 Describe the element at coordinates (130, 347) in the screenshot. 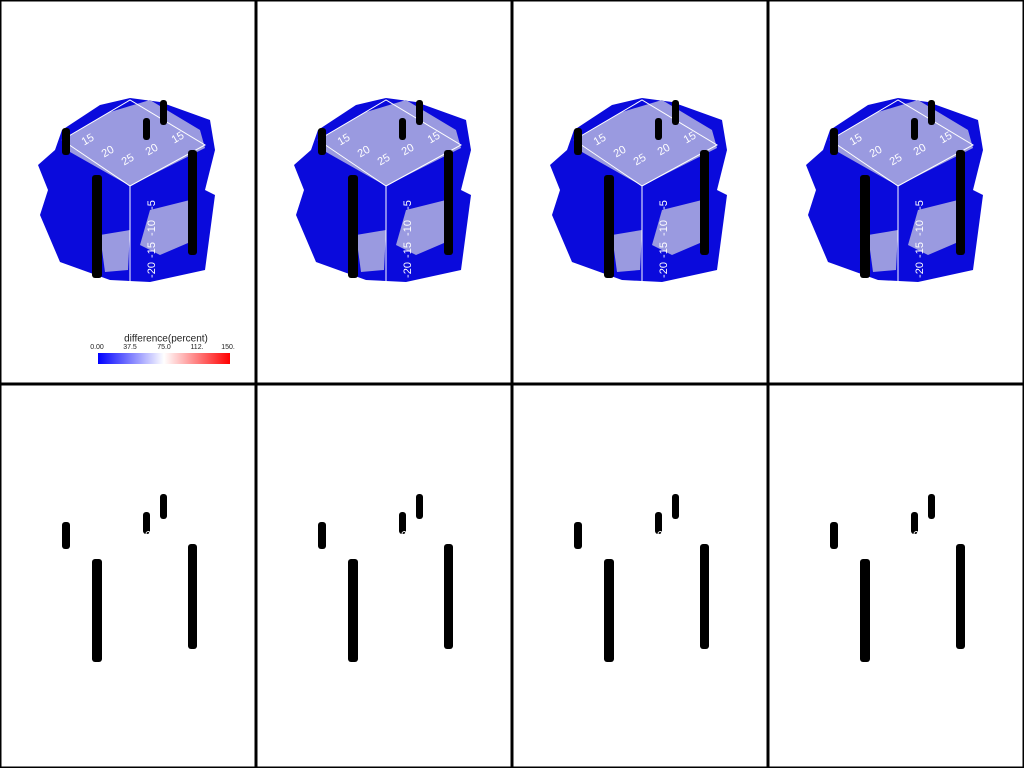

I see `colorbar-tick-label: 37.5` at that location.